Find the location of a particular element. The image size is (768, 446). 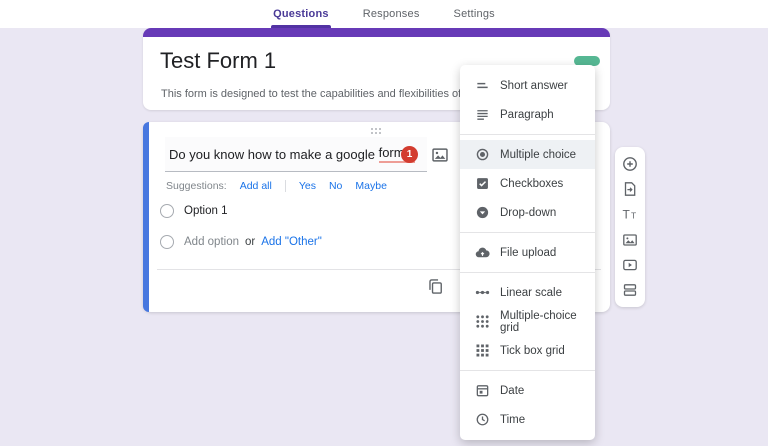

drop-down-icon is located at coordinates (482, 212).